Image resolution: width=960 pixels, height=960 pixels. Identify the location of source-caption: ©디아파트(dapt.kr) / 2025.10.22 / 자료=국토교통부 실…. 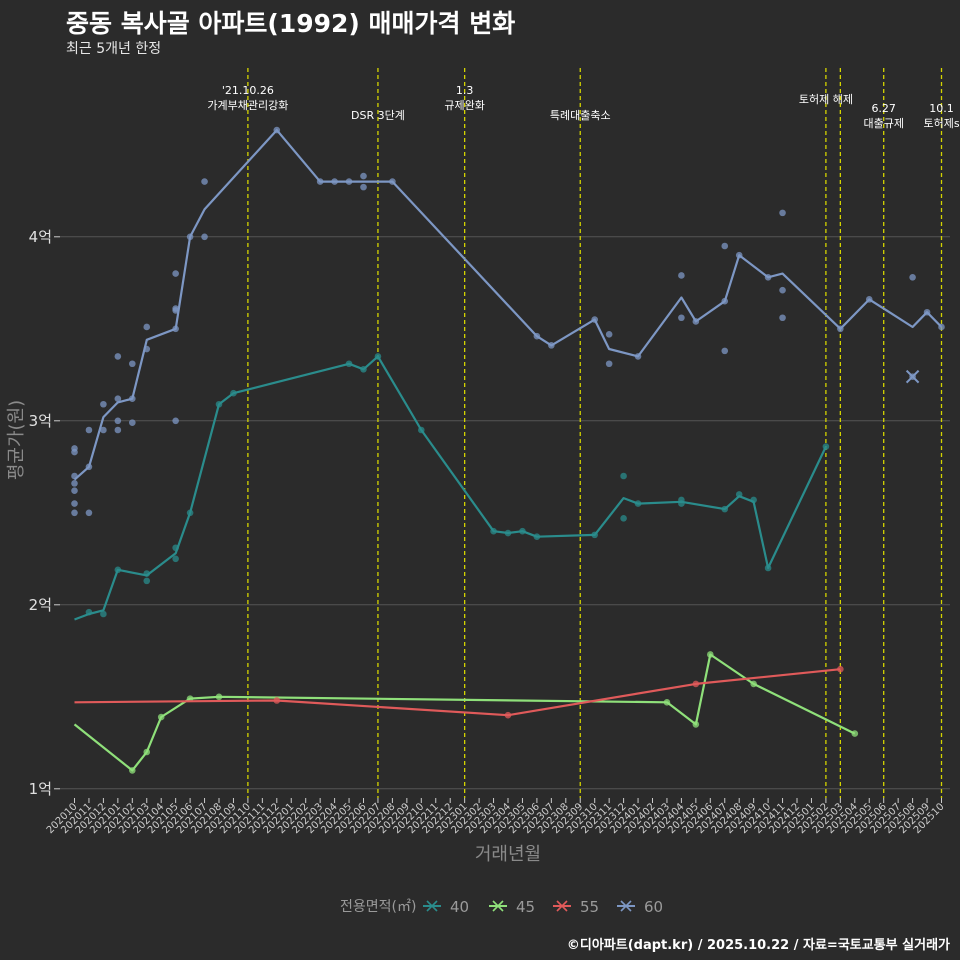
(758, 945).